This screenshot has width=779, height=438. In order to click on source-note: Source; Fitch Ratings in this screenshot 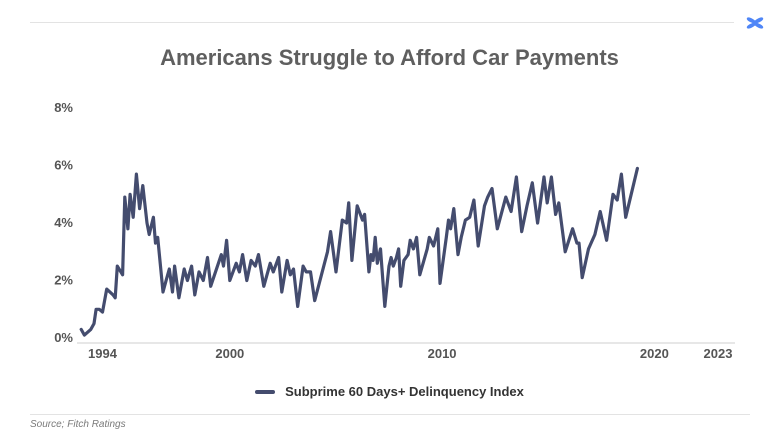, I will do `click(78, 424)`.